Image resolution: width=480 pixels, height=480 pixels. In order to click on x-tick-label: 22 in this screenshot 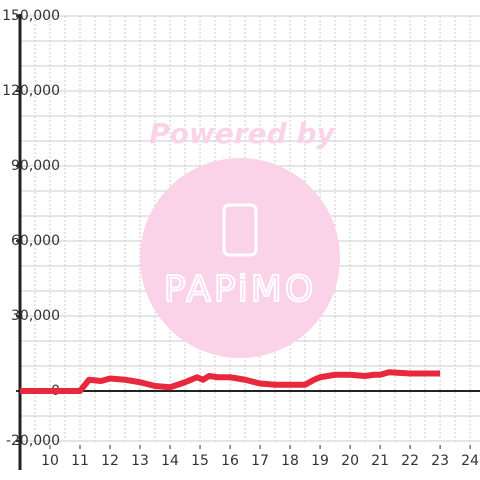, I will do `click(410, 461)`.